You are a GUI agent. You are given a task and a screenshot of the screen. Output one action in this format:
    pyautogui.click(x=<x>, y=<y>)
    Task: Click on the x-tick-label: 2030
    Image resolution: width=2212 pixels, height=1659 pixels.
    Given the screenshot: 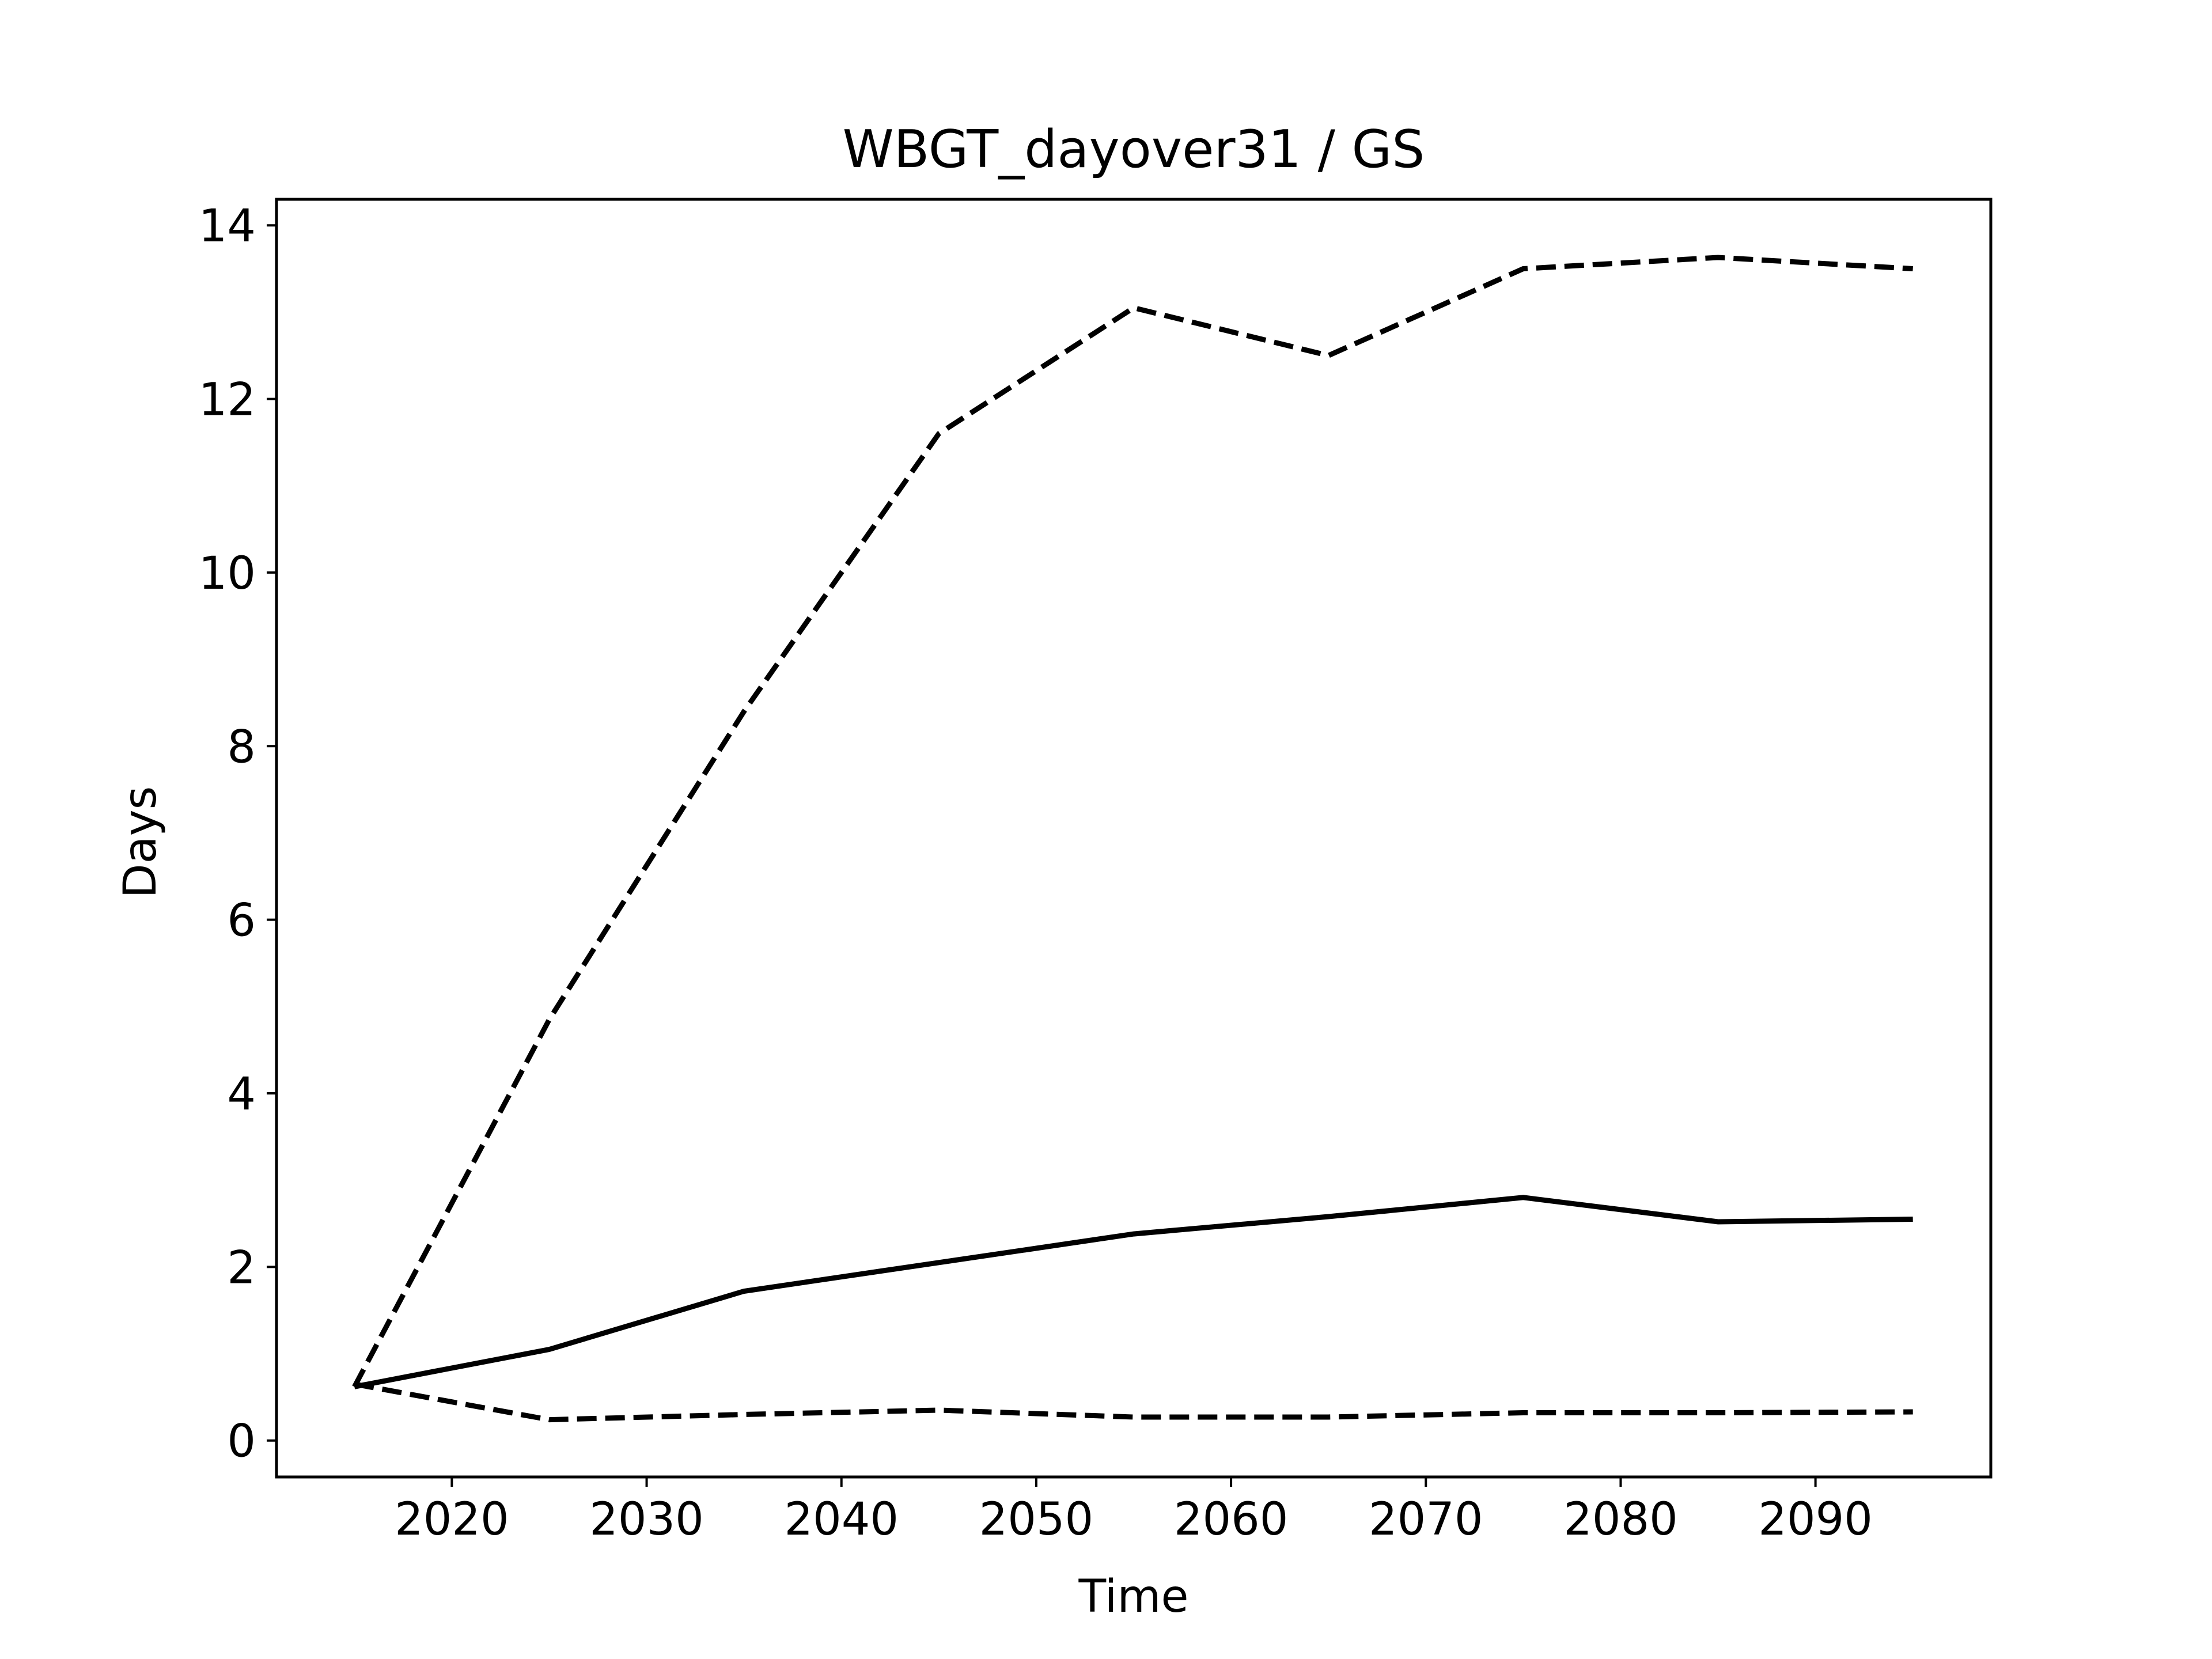 What is the action you would take?
    pyautogui.click(x=646, y=1520)
    